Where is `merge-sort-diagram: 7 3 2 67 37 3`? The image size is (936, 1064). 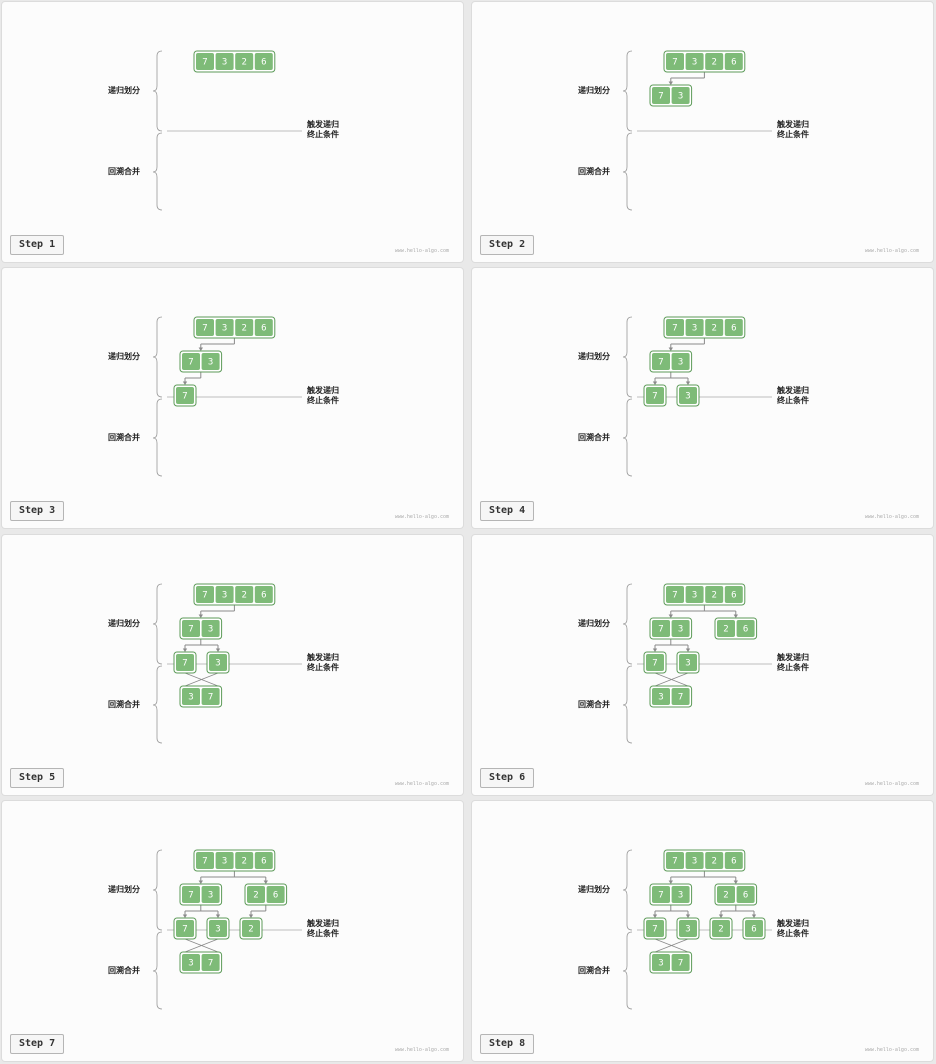 merge-sort-diagram: 7 3 2 67 37 3 is located at coordinates (697, 396).